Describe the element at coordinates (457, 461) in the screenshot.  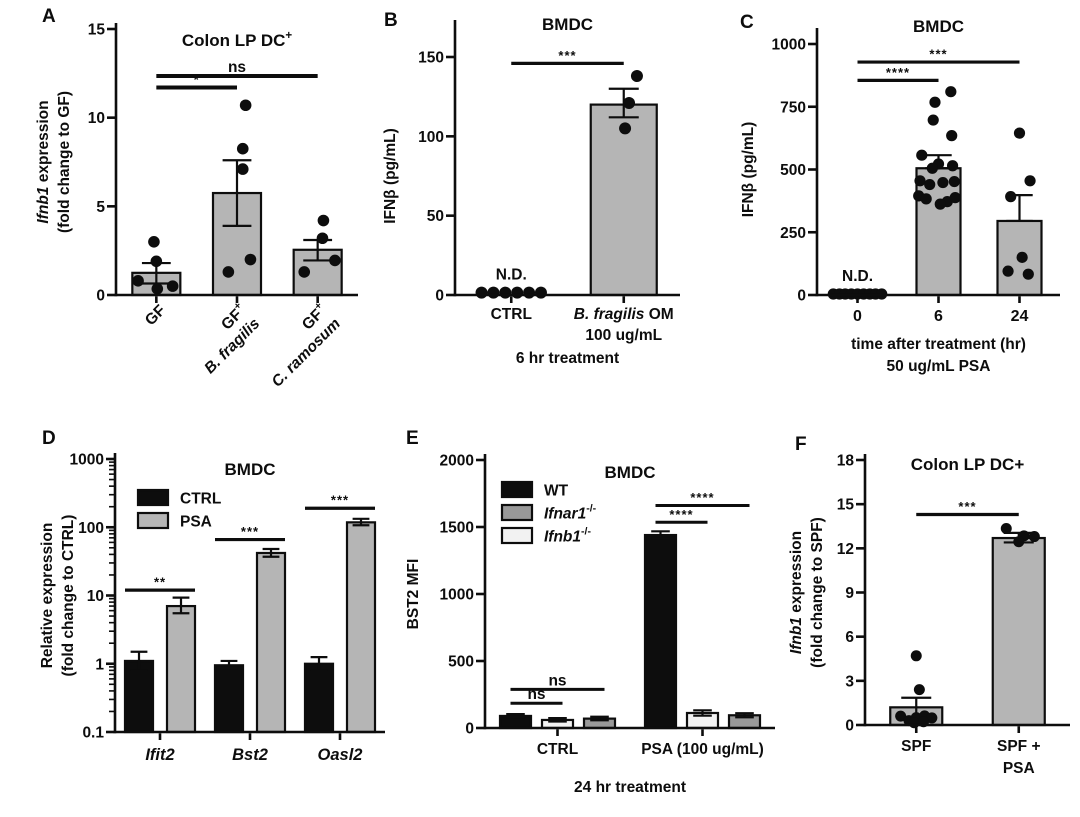
I see `svg-text: 2000` at that location.